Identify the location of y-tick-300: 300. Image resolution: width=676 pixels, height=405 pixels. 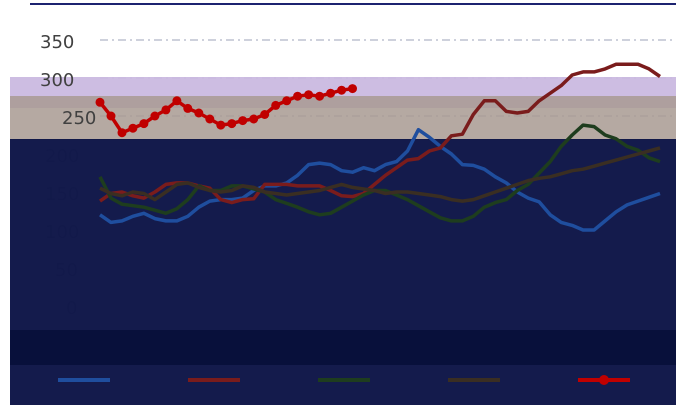
(57, 80).